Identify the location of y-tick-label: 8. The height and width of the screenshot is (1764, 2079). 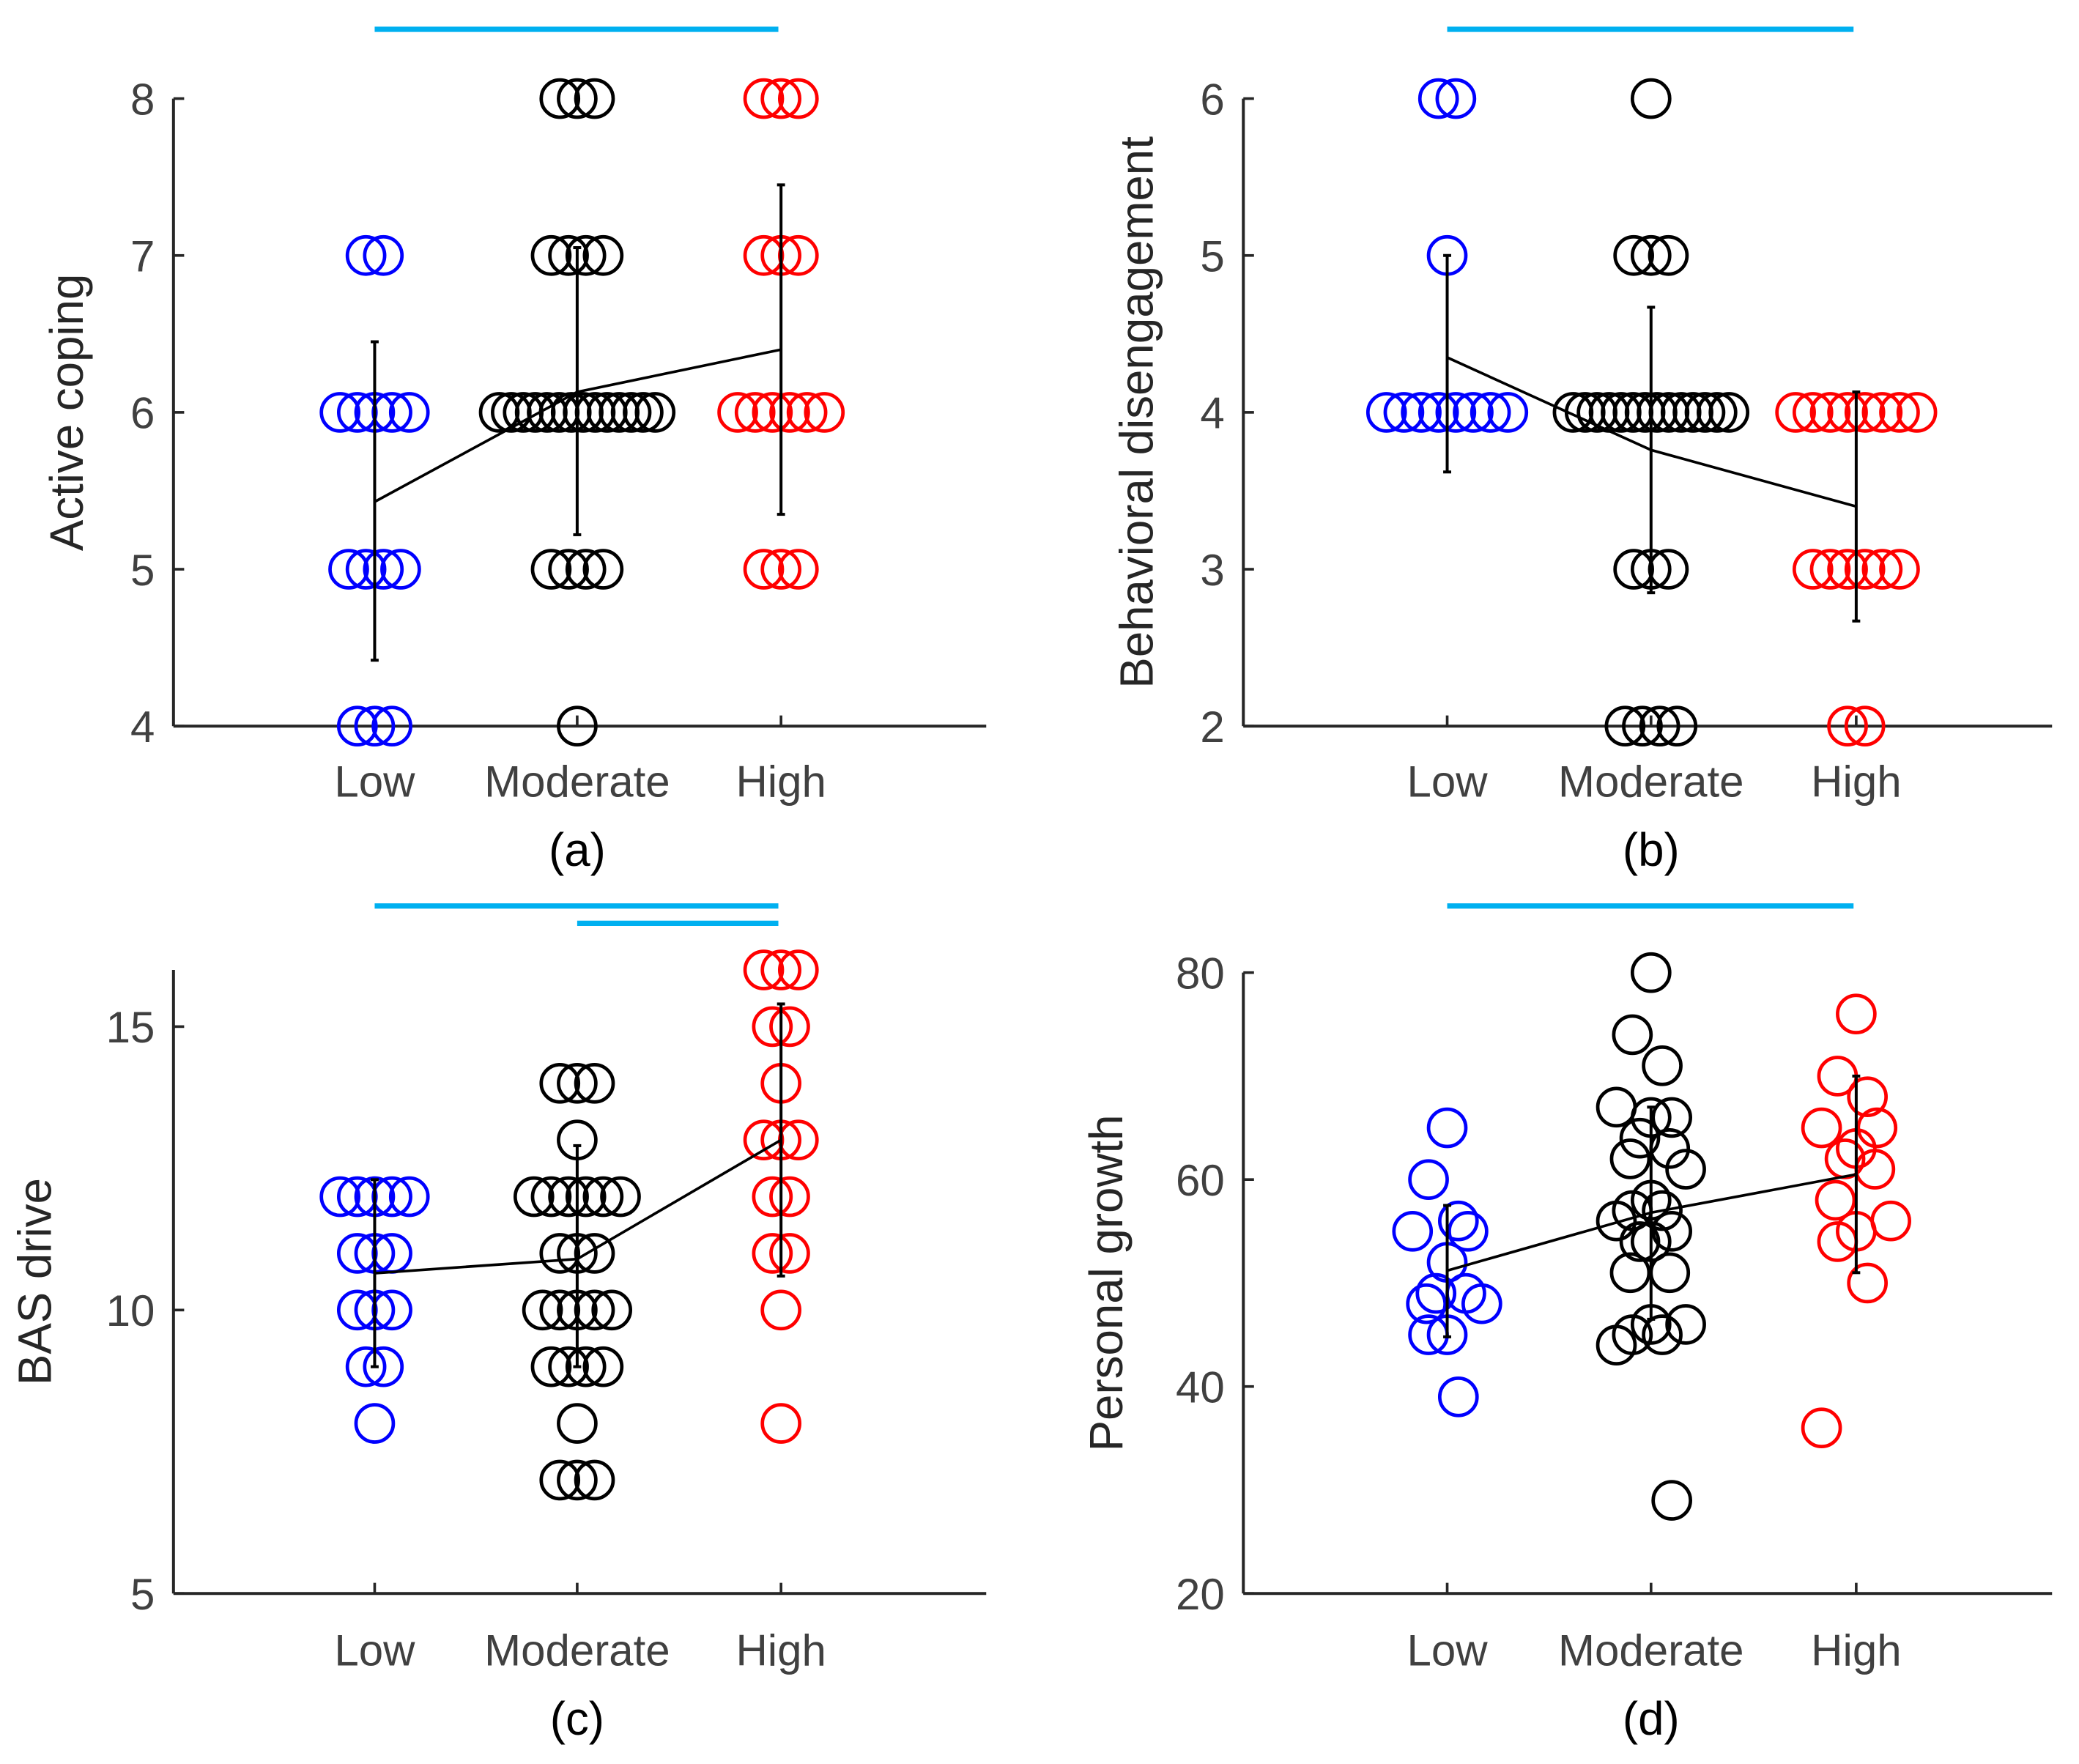
(142, 99).